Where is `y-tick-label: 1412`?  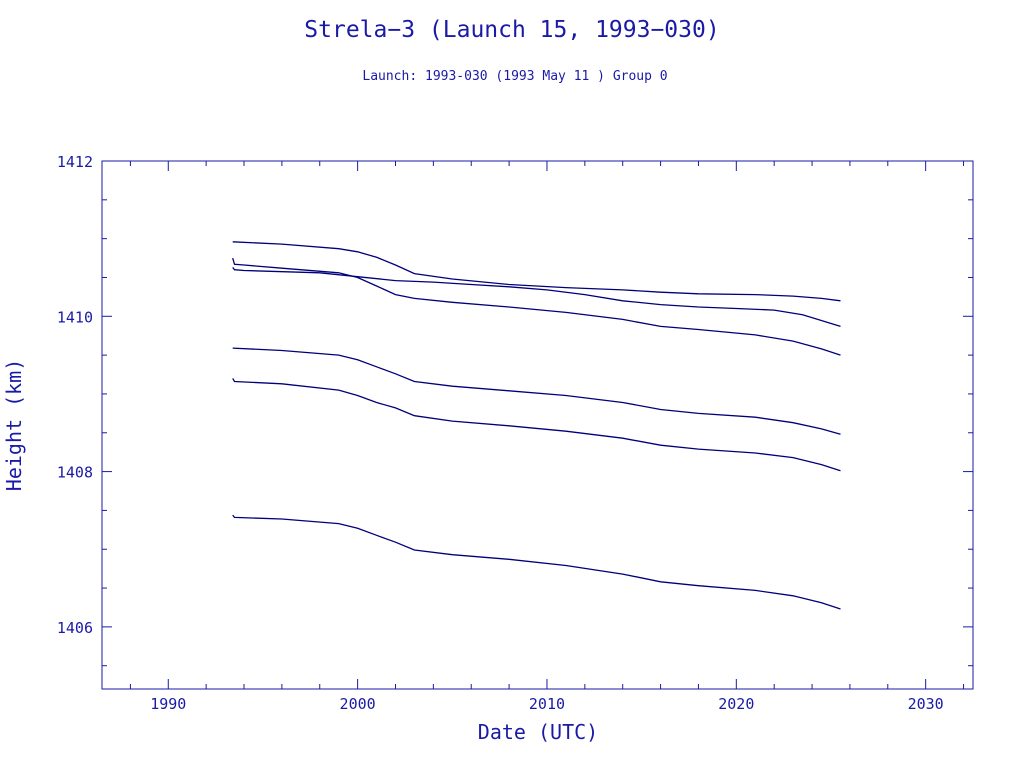
y-tick-label: 1412 is located at coordinates (75, 162).